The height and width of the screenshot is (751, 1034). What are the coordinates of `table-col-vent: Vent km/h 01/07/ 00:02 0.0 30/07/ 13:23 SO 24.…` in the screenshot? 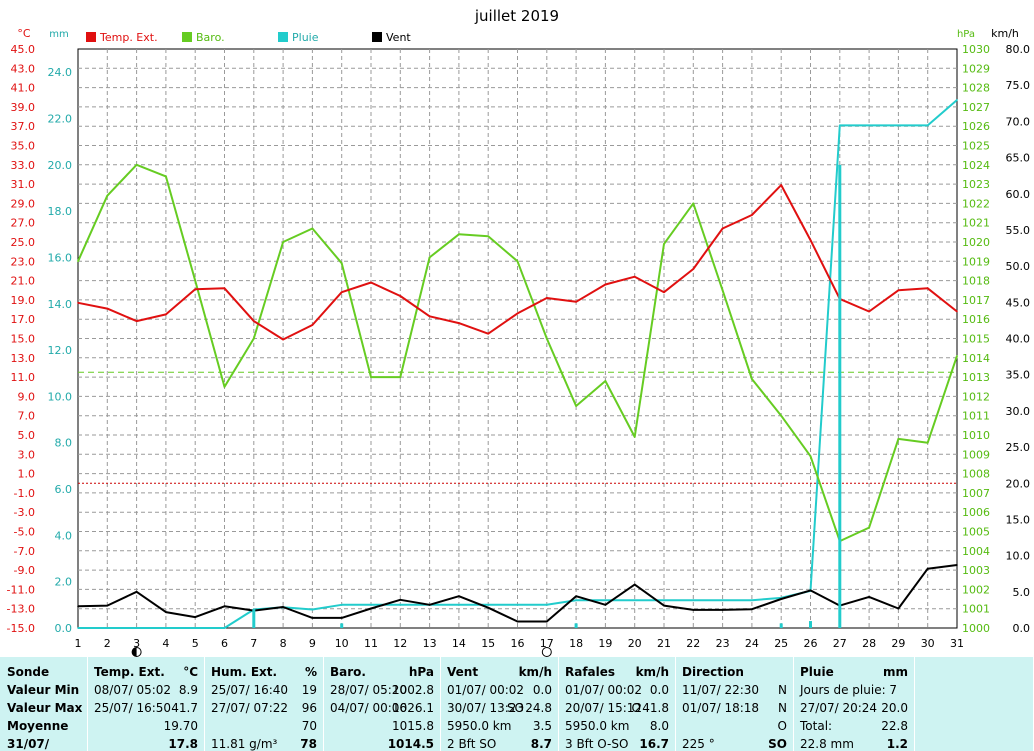 It's located at (500, 704).